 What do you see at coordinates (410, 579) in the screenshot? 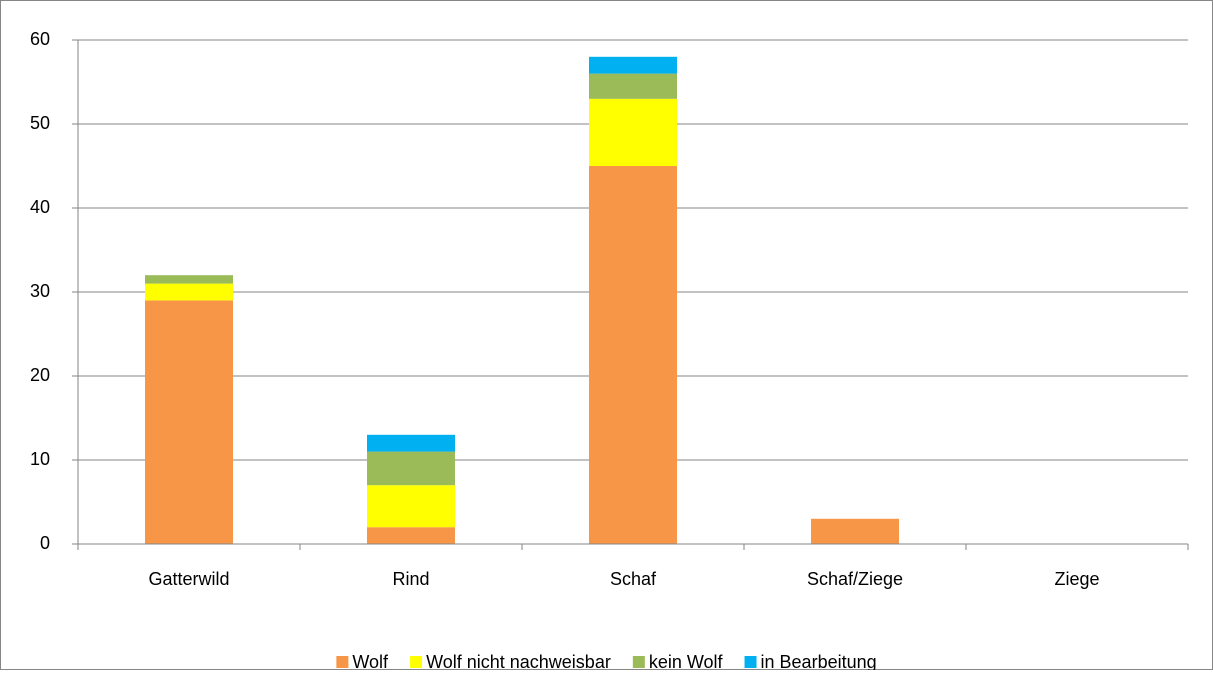
I see `x-tick-label: Rind` at bounding box center [410, 579].